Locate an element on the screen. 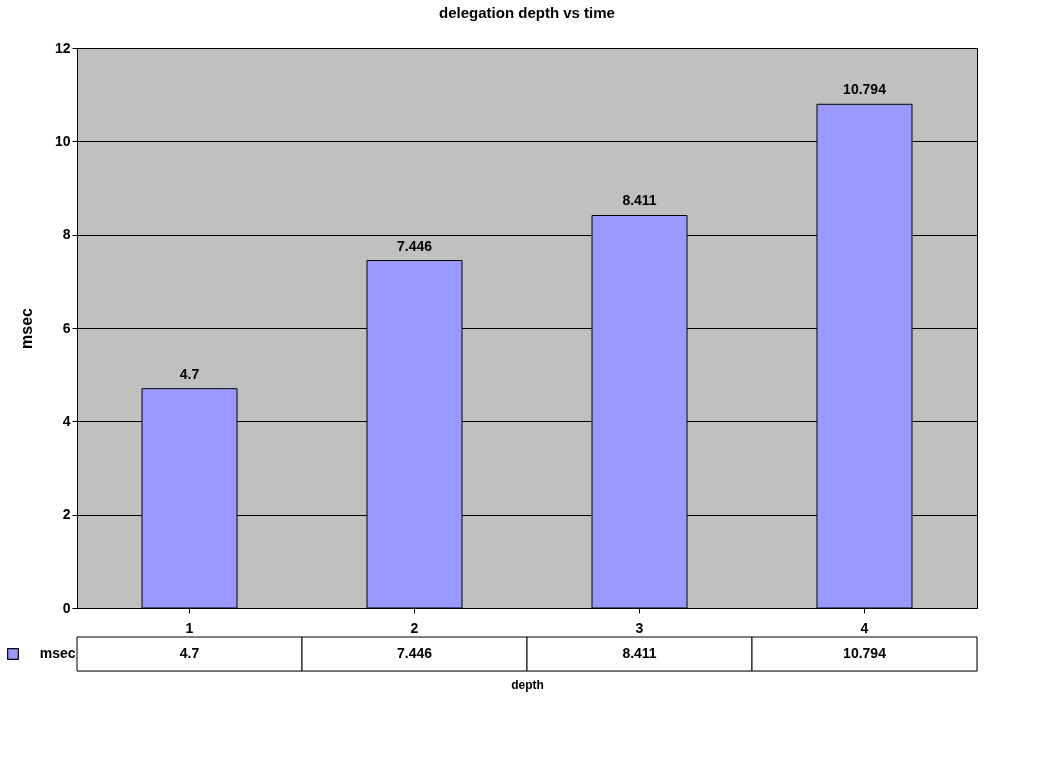  data-label: 10.794 is located at coordinates (865, 89).